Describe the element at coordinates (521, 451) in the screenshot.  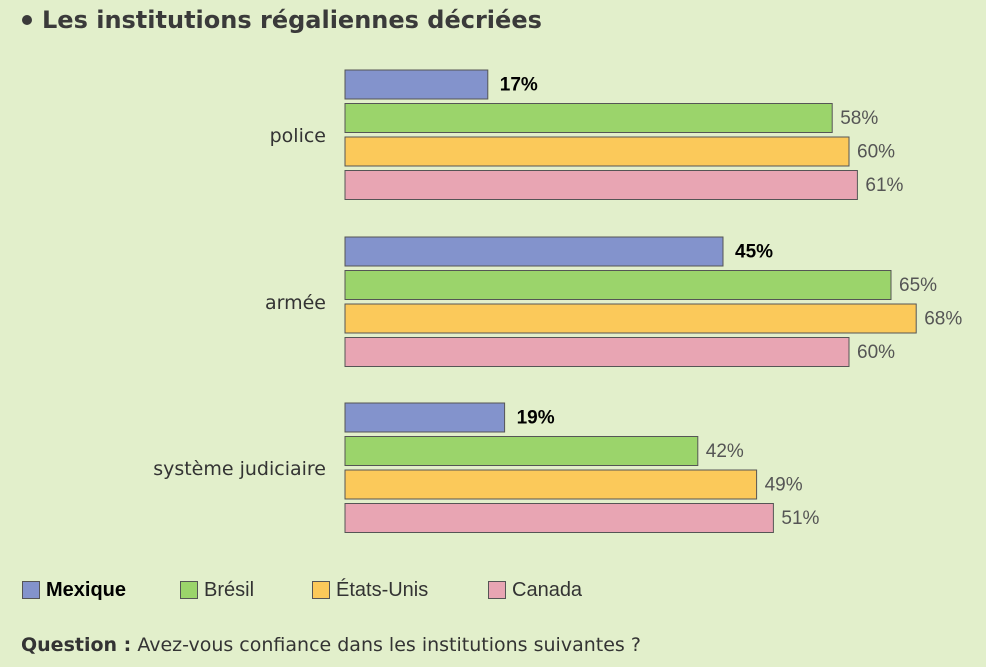
I see `bar-systeme-judiciaire-bresil` at that location.